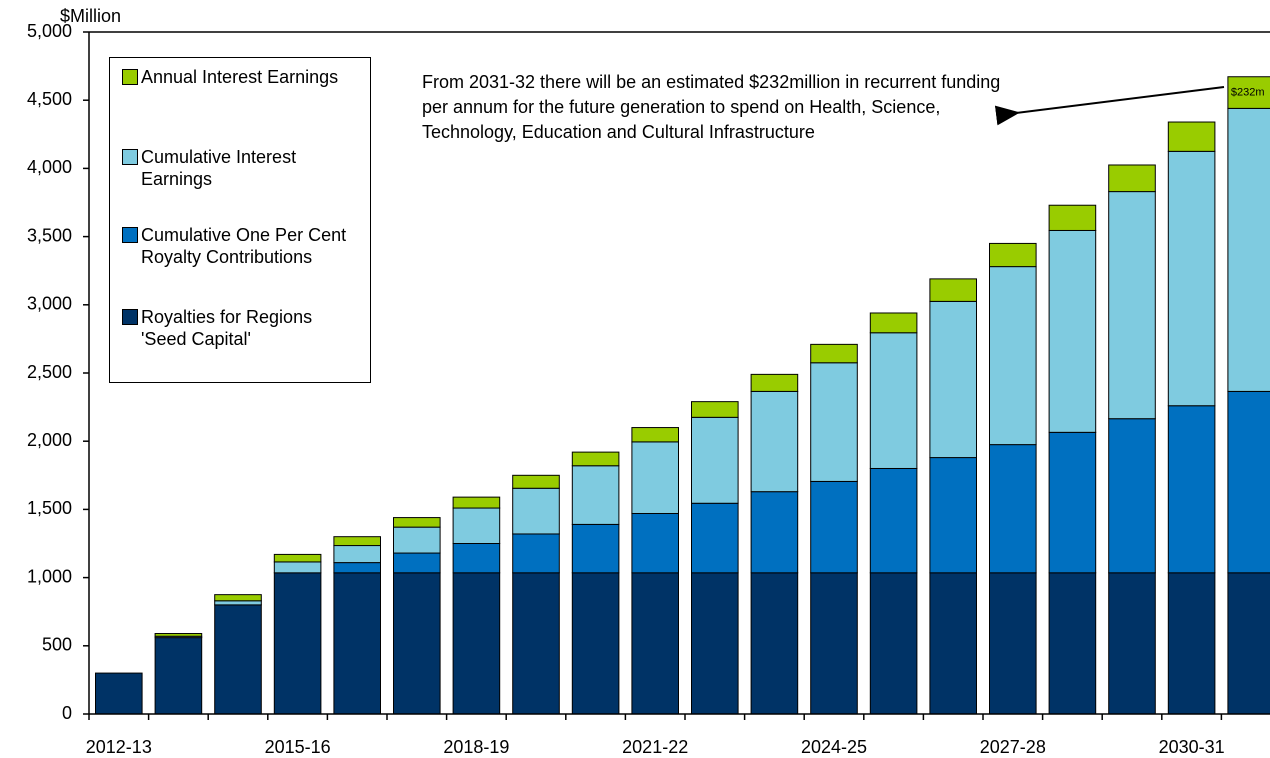 The width and height of the screenshot is (1270, 758). I want to click on legend-entry: Royalties for Regions 'Seed Capital', so click(242, 328).